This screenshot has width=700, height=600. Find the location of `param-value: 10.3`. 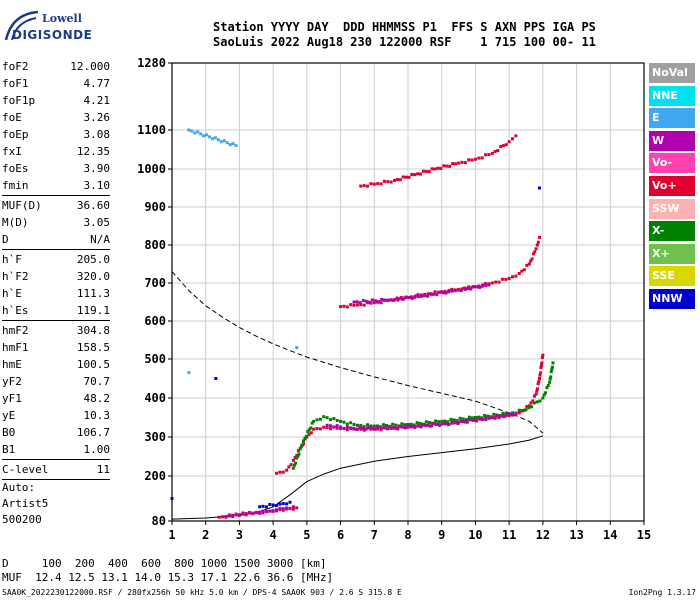

param-value: 10.3 is located at coordinates (97, 415).